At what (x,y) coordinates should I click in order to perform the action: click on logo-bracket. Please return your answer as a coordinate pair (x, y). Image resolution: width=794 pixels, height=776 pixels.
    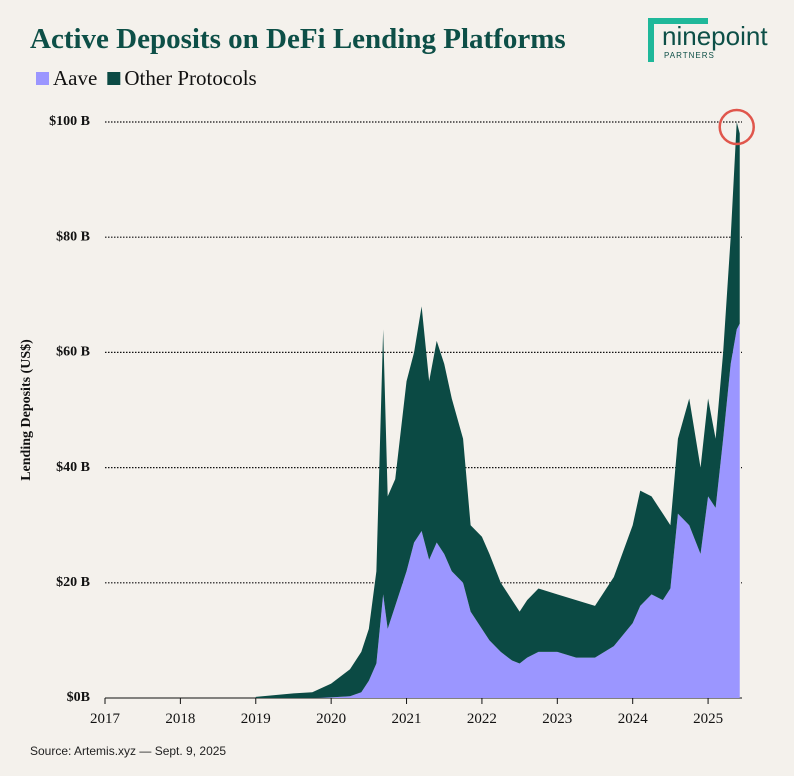
    Looking at the image, I should click on (678, 40).